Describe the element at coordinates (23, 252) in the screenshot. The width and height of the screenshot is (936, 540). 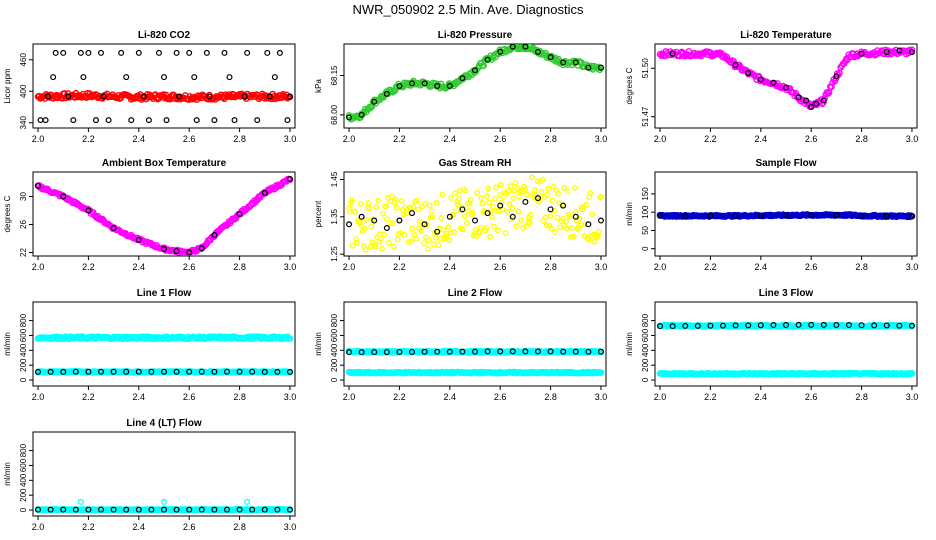
I see `y-tick-label: 22` at that location.